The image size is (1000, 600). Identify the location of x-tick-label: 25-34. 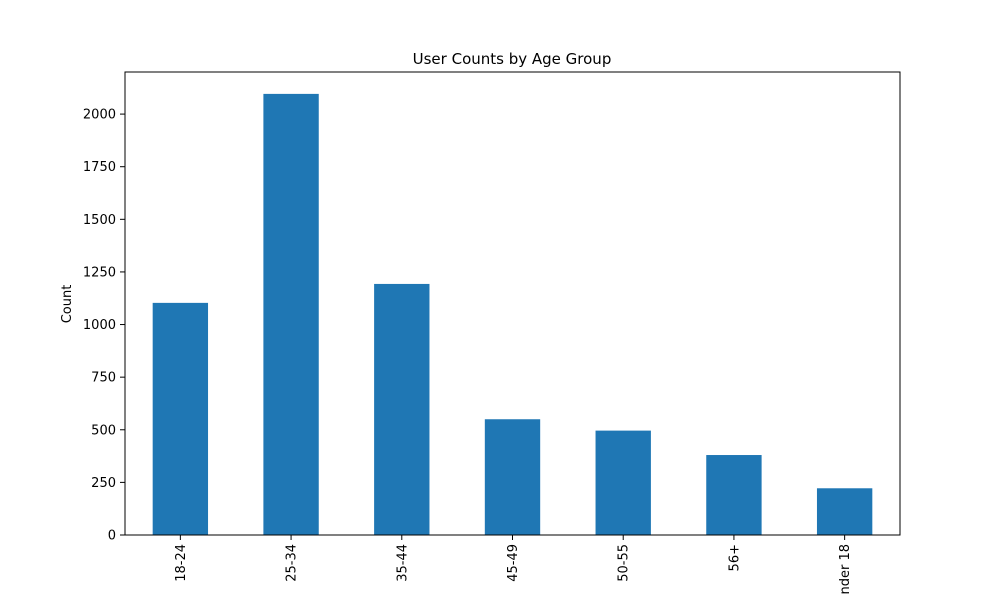
(292, 563).